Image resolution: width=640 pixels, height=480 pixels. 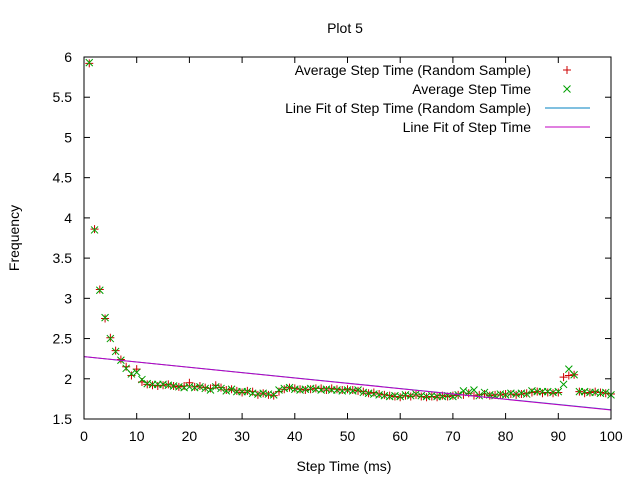 I want to click on x-tick-label: 100, so click(x=611, y=436).